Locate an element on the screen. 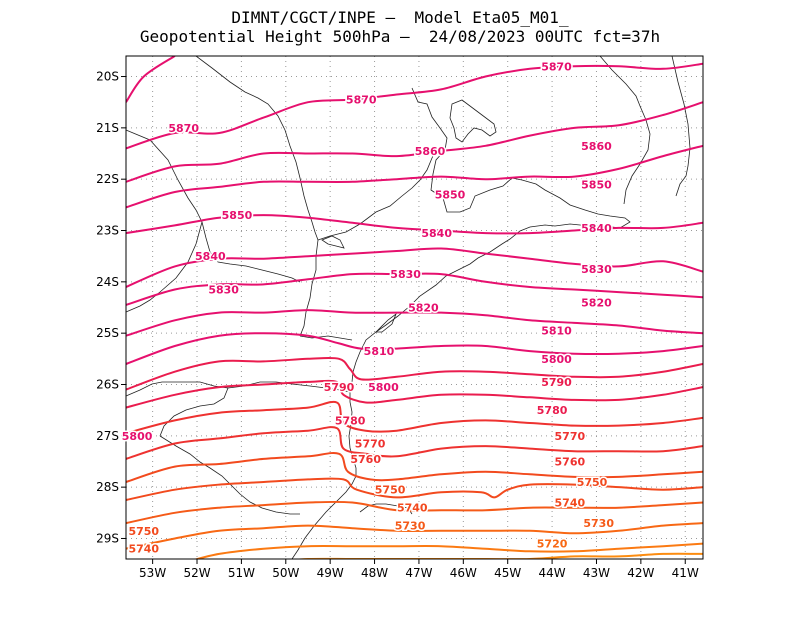  x-tick-label: 49W is located at coordinates (330, 573).